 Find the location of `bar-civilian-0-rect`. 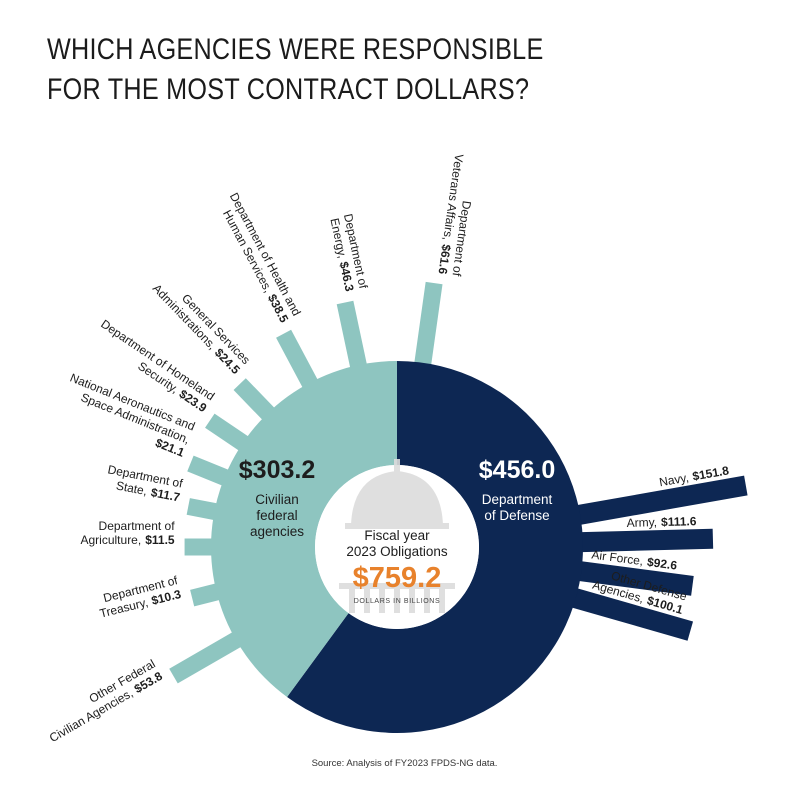

bar-civilian-0-rect is located at coordinates (428, 325).